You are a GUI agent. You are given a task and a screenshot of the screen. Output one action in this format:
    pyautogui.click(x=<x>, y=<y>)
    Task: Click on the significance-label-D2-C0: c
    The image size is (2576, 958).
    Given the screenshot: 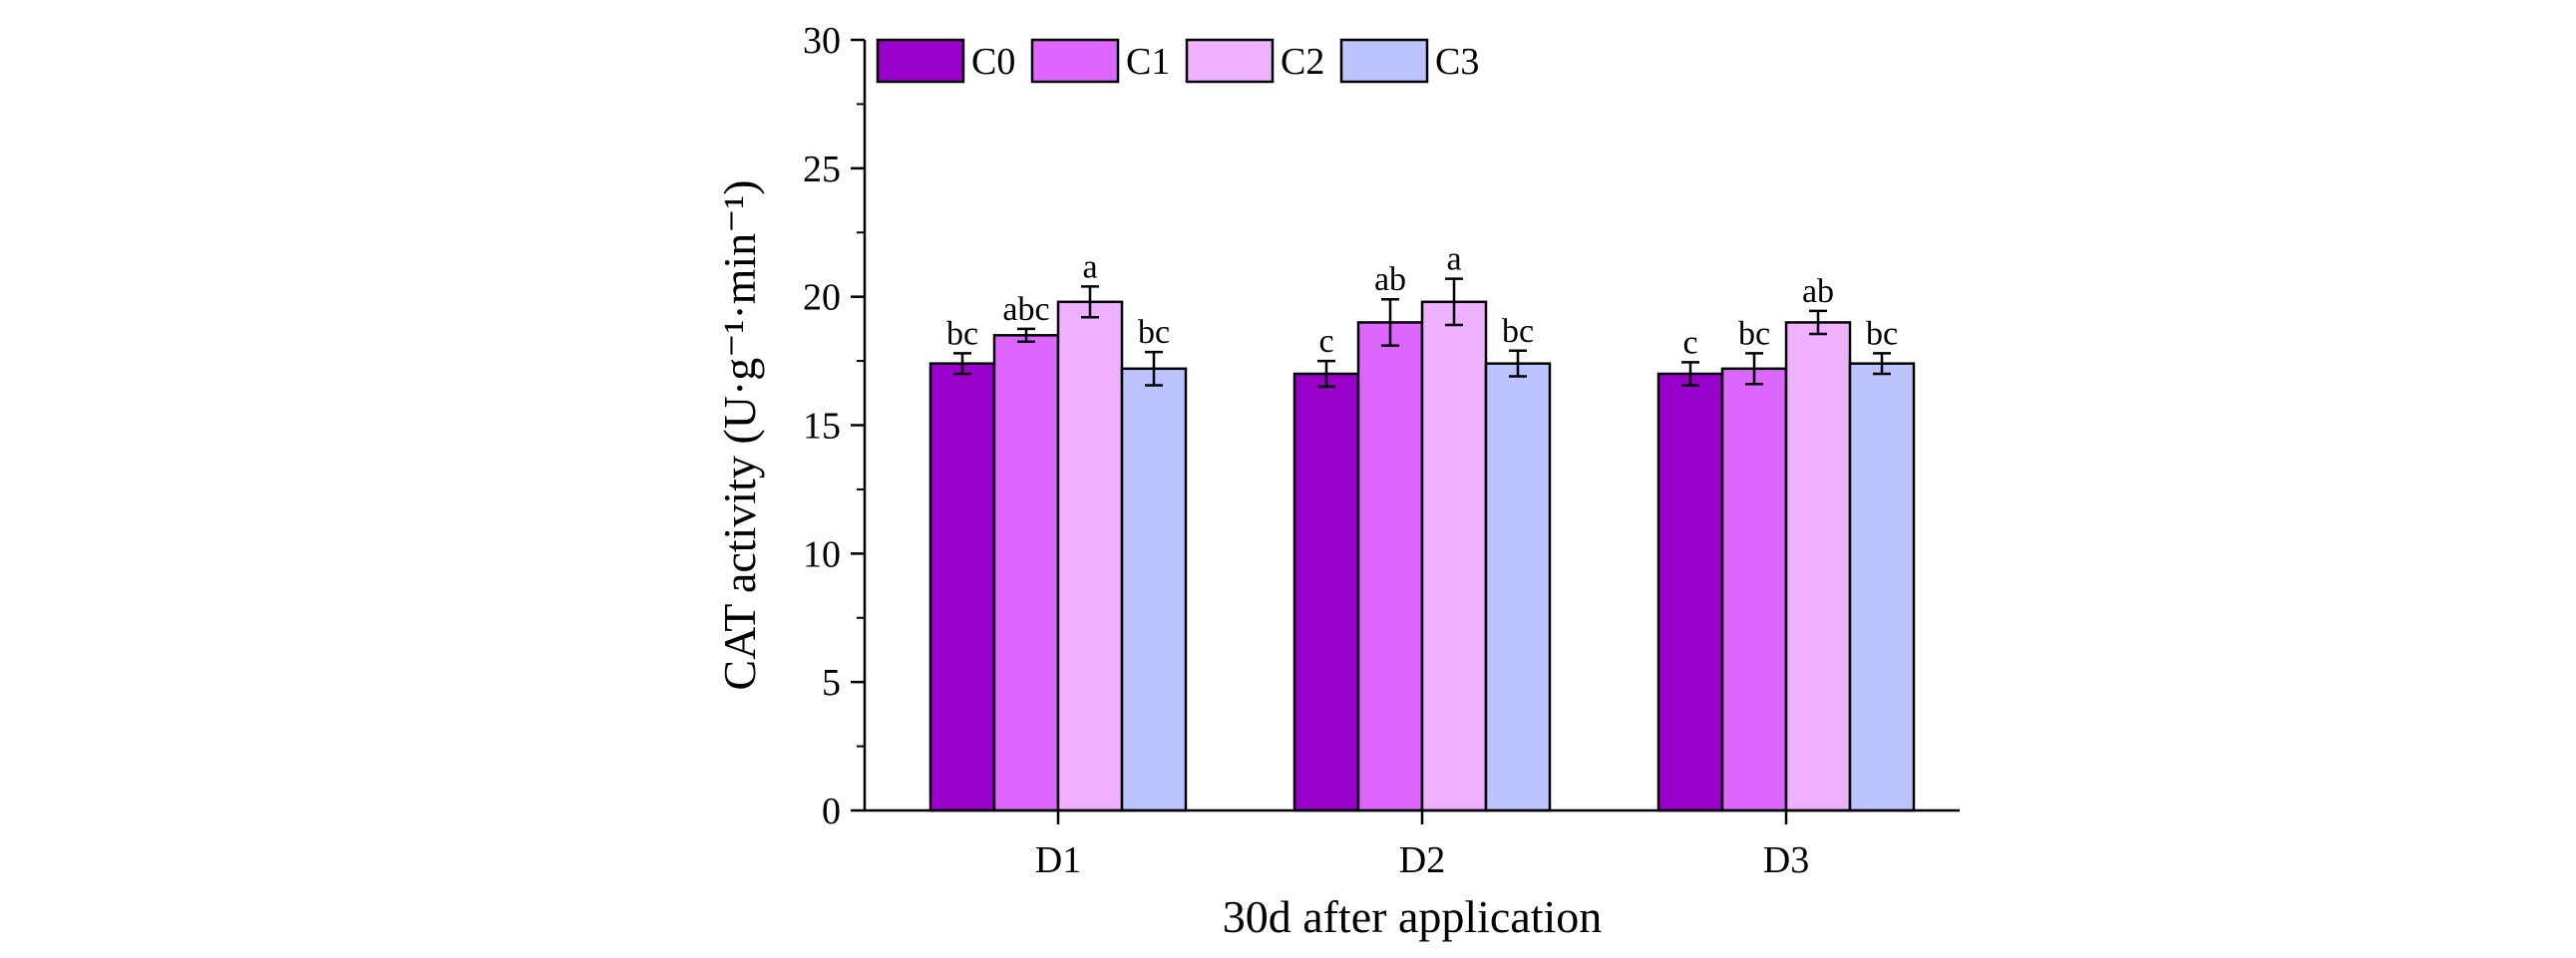 What is the action you would take?
    pyautogui.click(x=1326, y=341)
    